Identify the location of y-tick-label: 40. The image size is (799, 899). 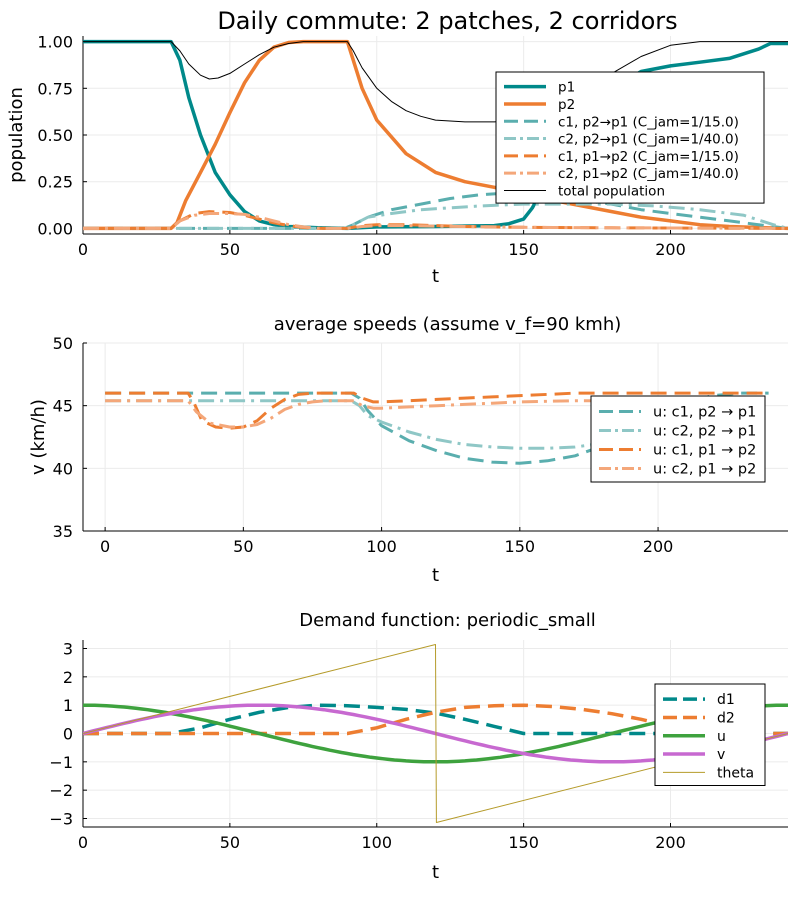
(63, 468).